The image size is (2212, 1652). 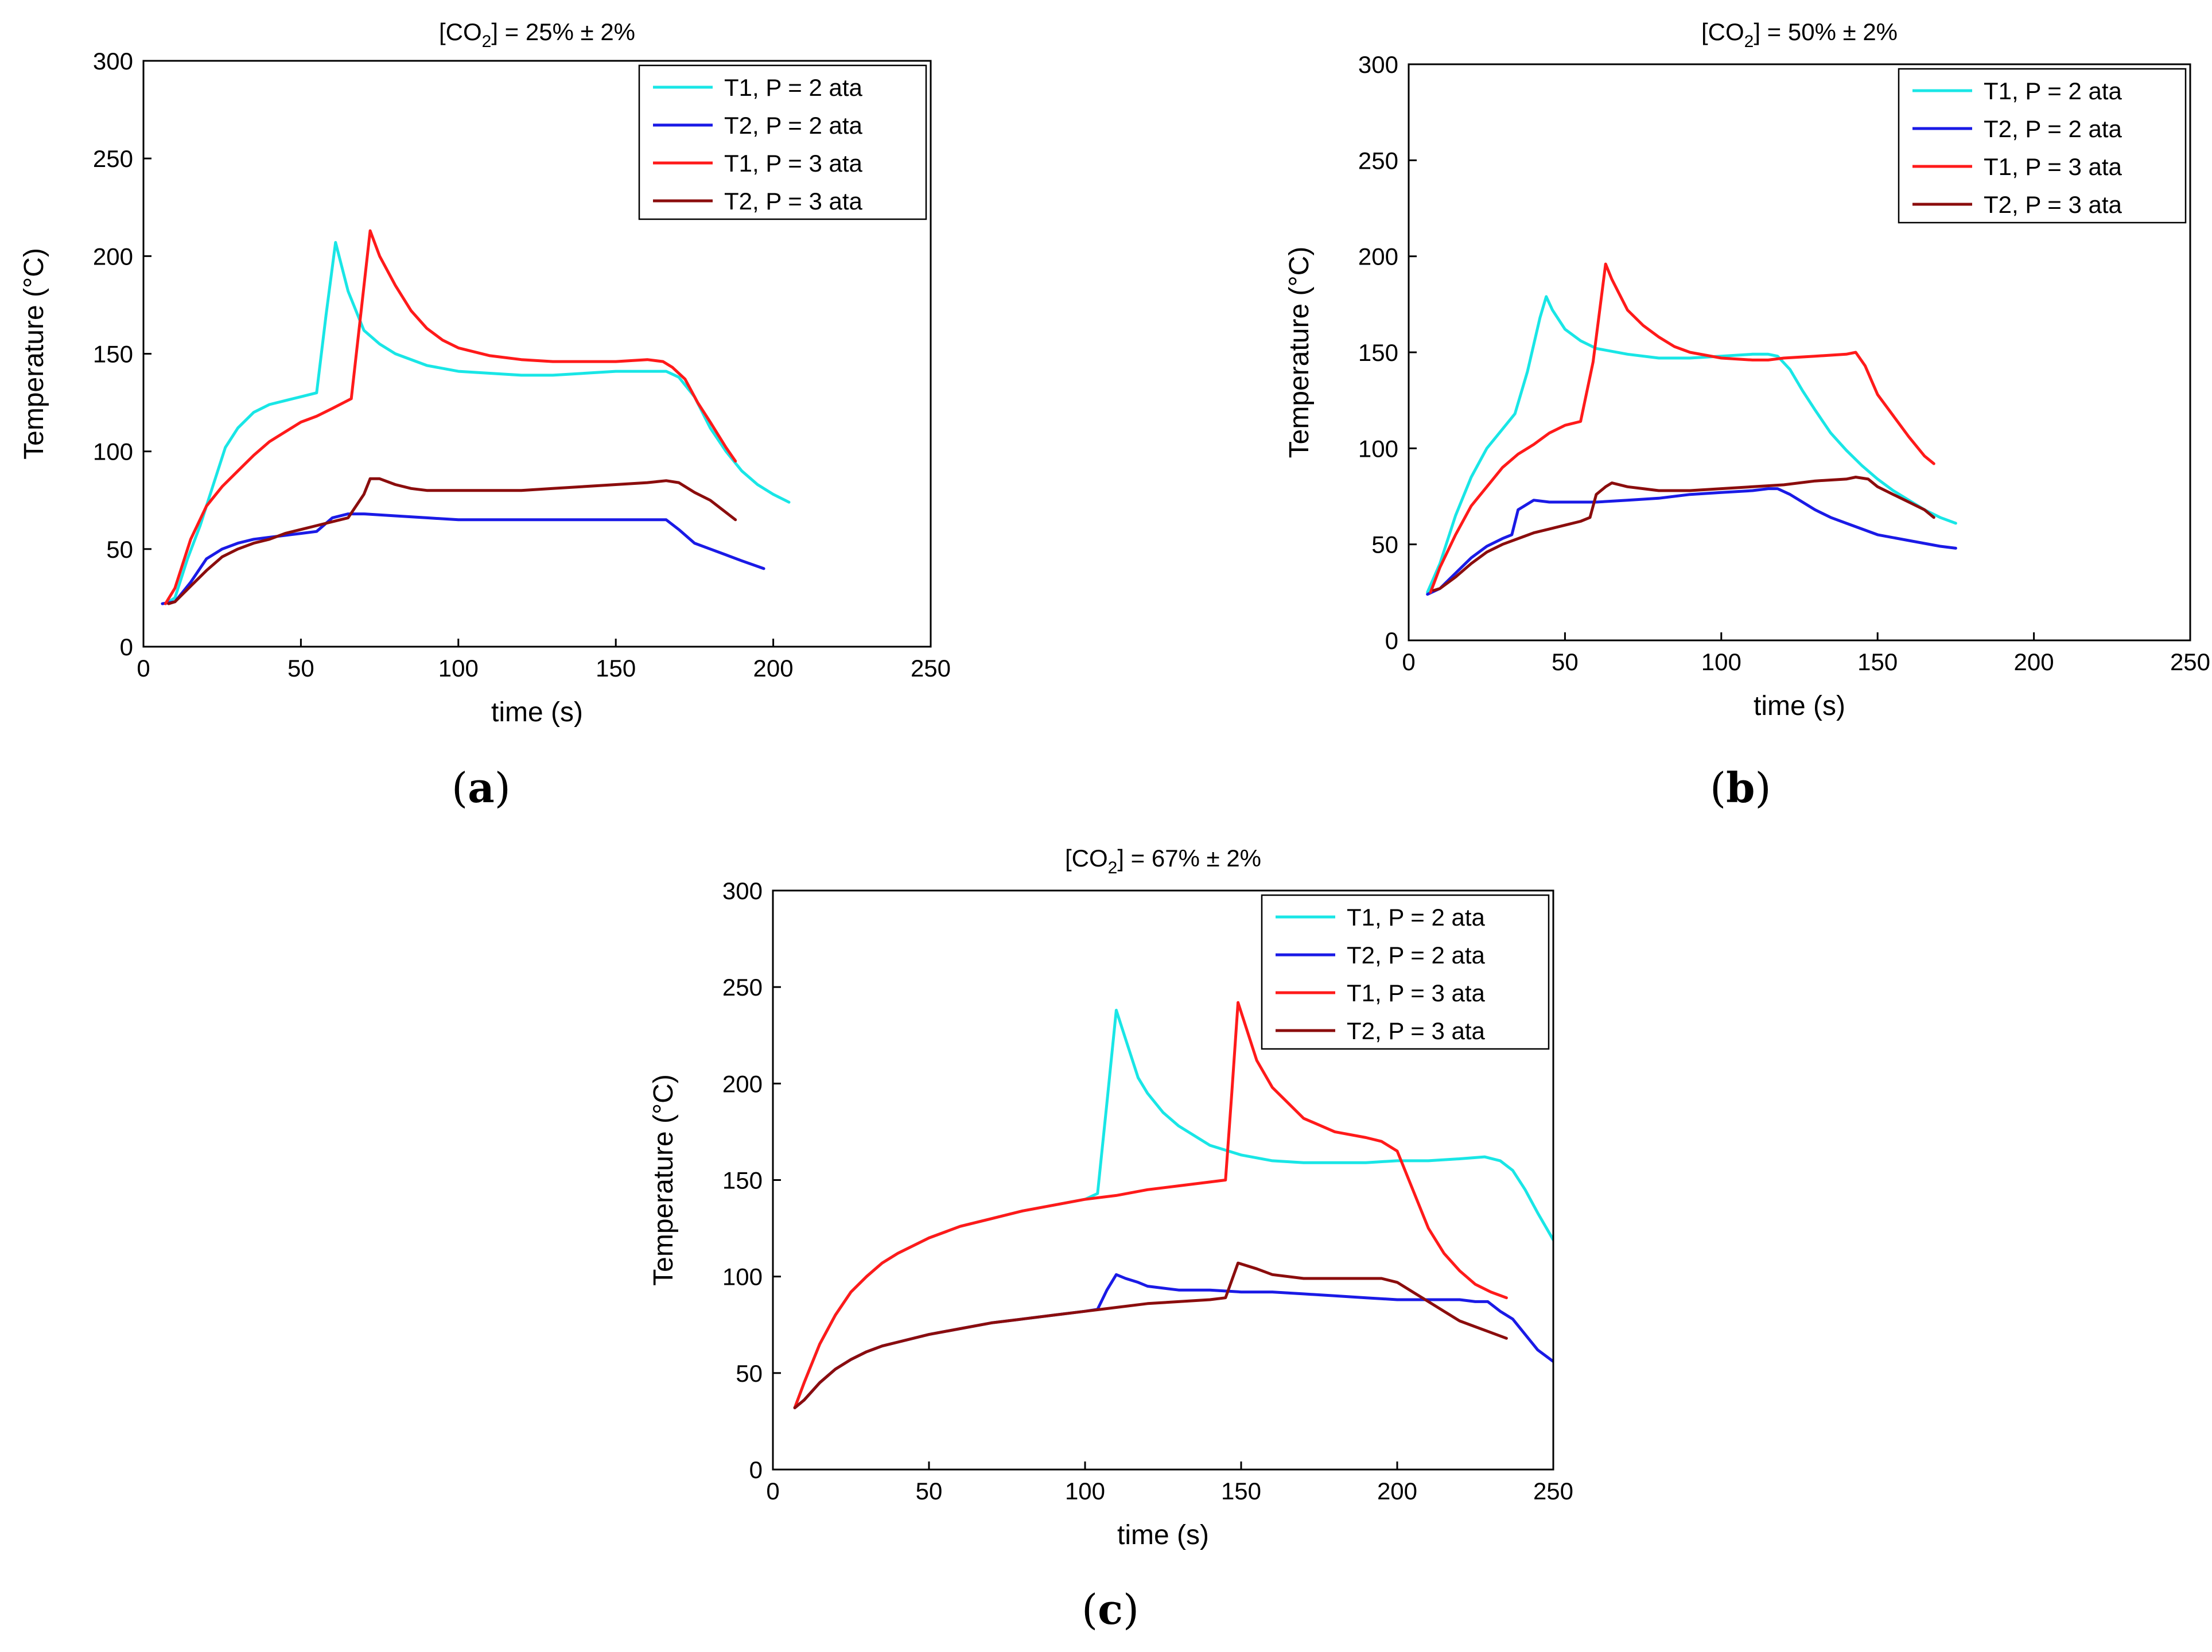 What do you see at coordinates (563, 31) in the screenshot?
I see `chart-title-suffix: ] = 25% ± 2%` at bounding box center [563, 31].